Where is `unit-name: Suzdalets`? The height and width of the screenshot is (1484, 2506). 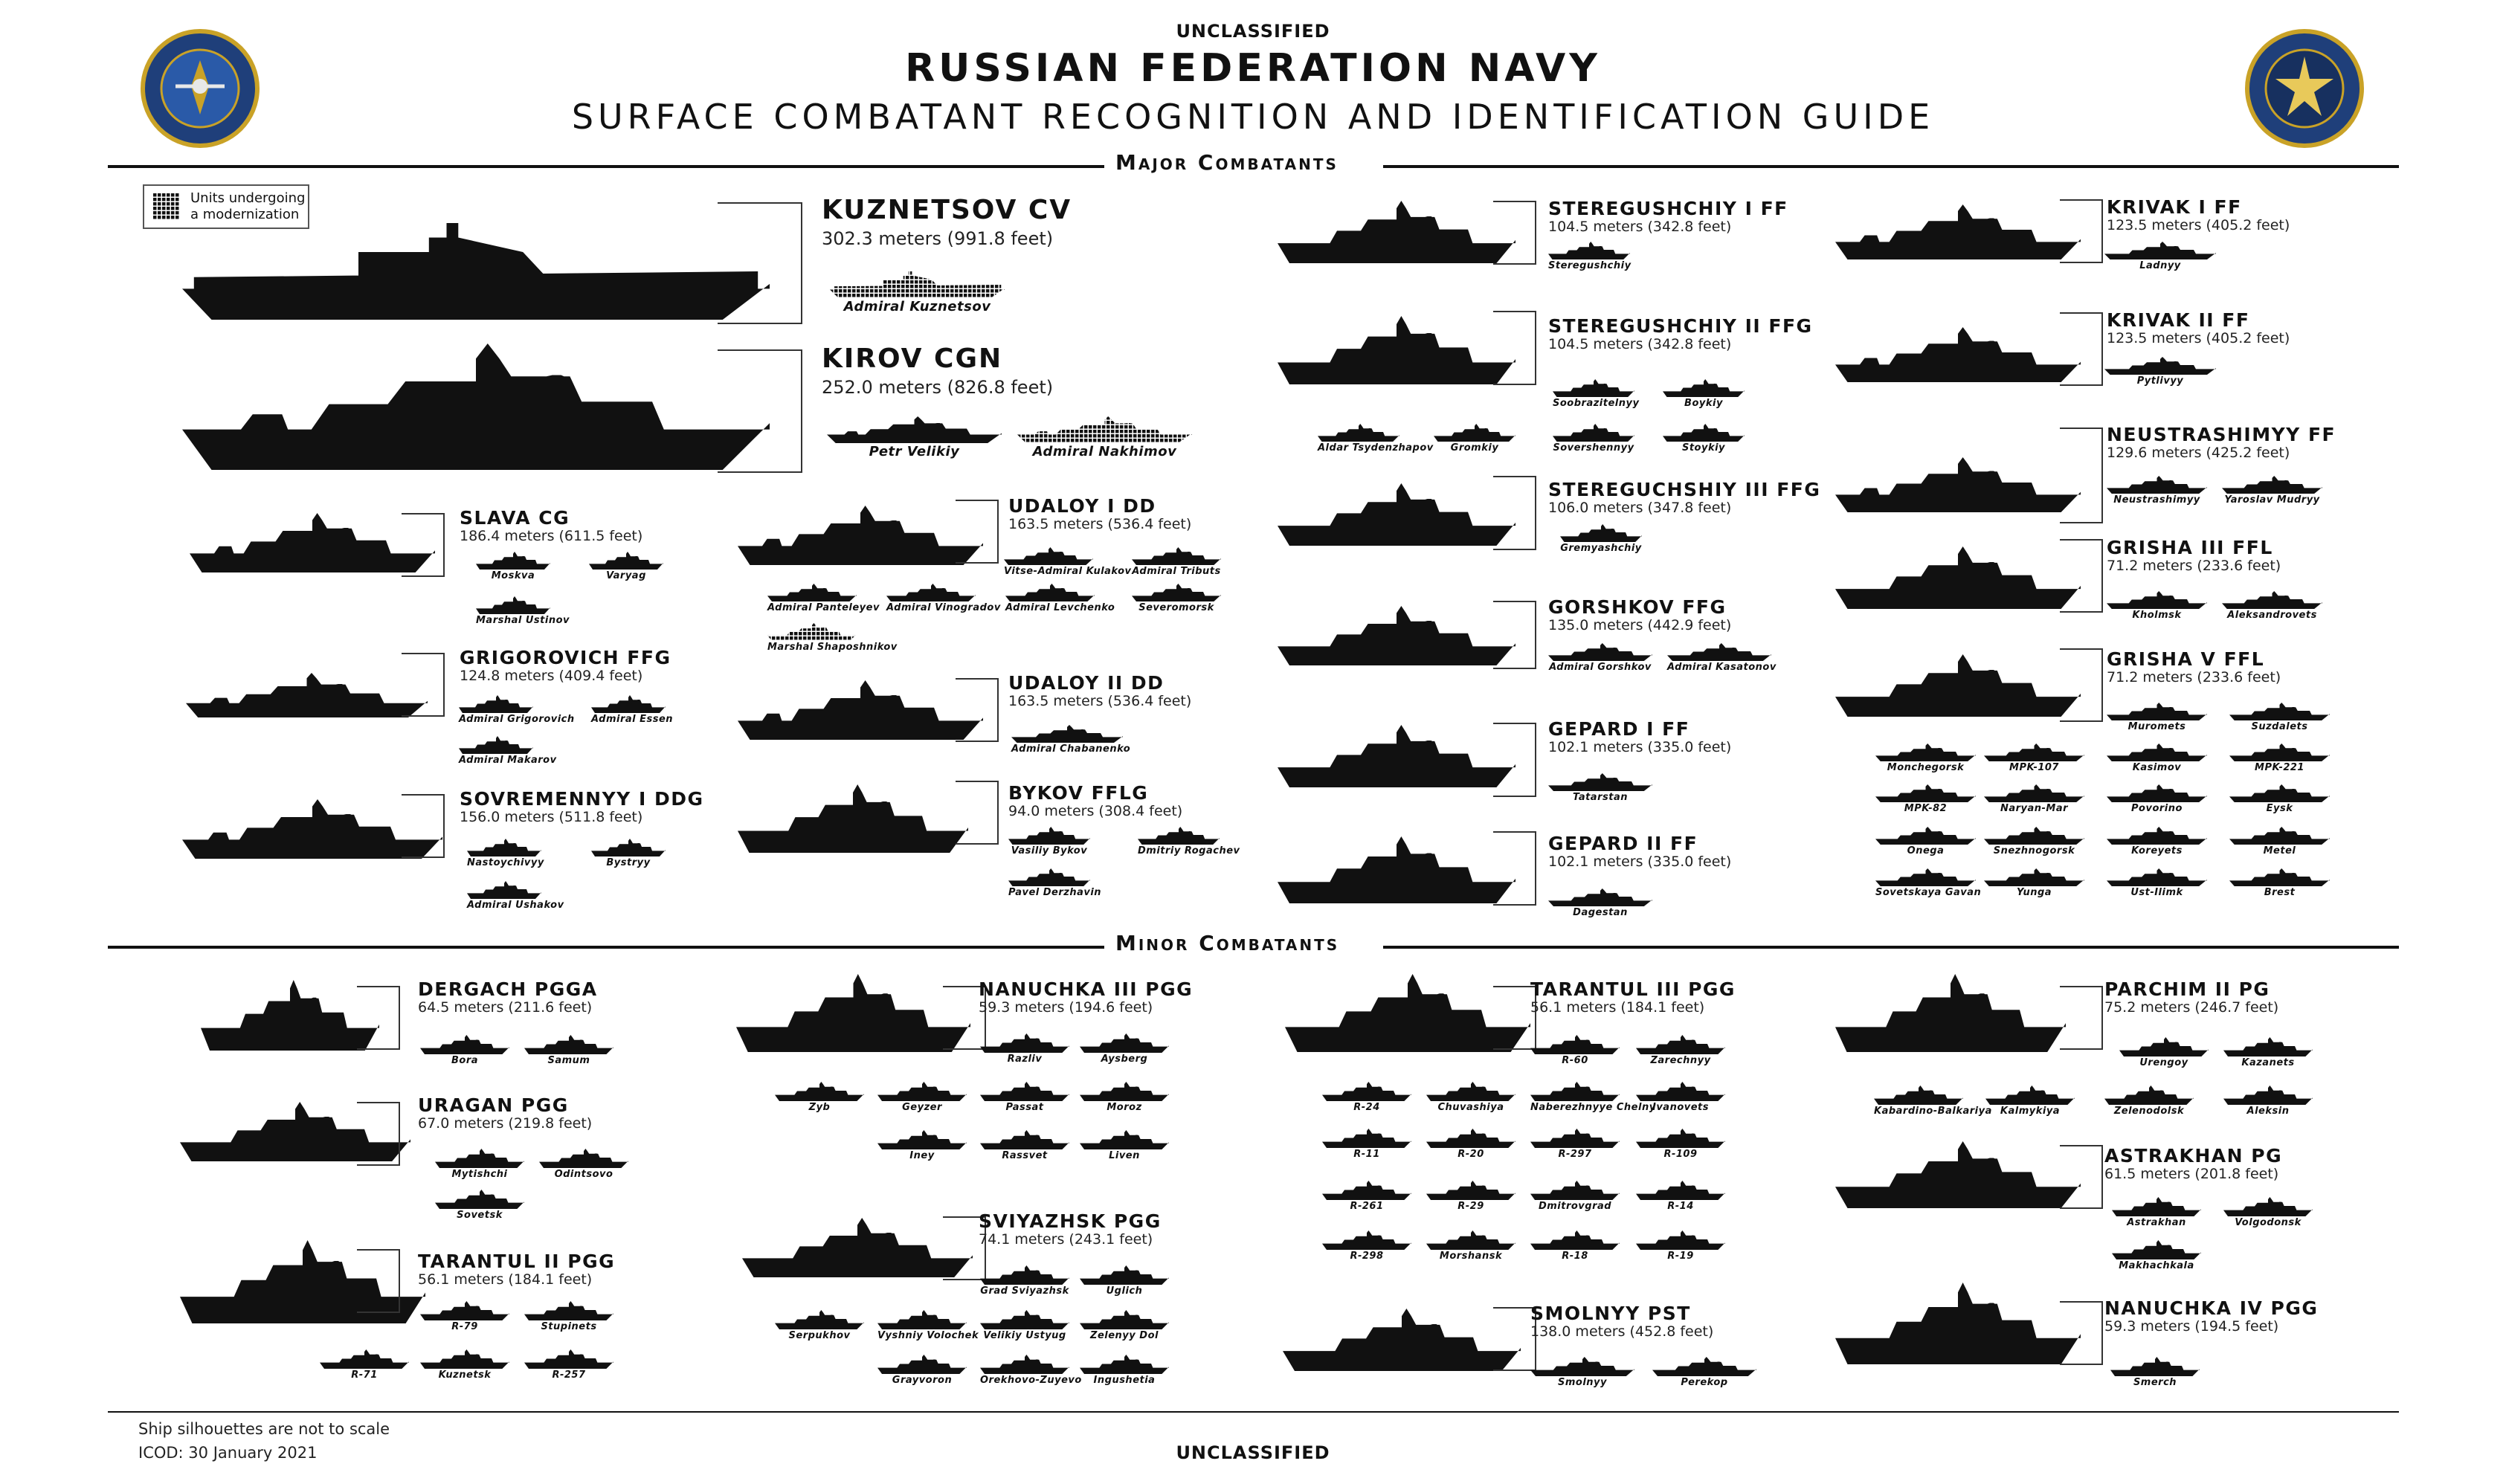 unit-name: Suzdalets is located at coordinates (2279, 726).